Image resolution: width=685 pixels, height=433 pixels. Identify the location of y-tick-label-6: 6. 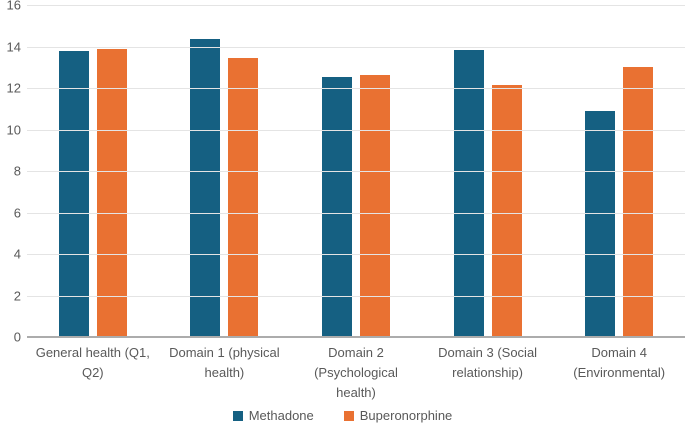
(17, 212).